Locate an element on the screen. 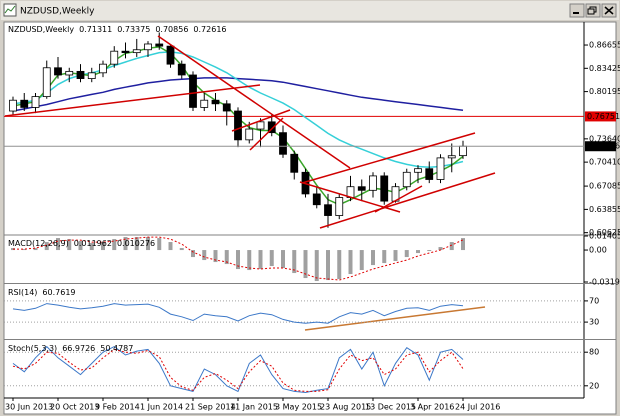 This screenshot has width=620, height=416. y-tick-label: 70 is located at coordinates (594, 300).